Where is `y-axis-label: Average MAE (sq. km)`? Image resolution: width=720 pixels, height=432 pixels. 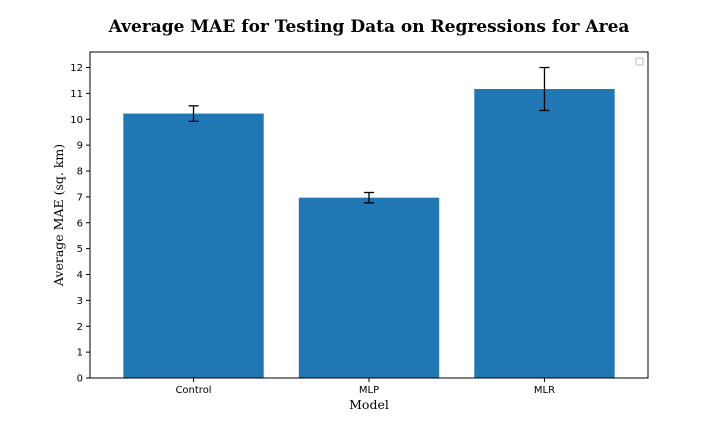
y-axis-label: Average MAE (sq. km) is located at coordinates (58, 215).